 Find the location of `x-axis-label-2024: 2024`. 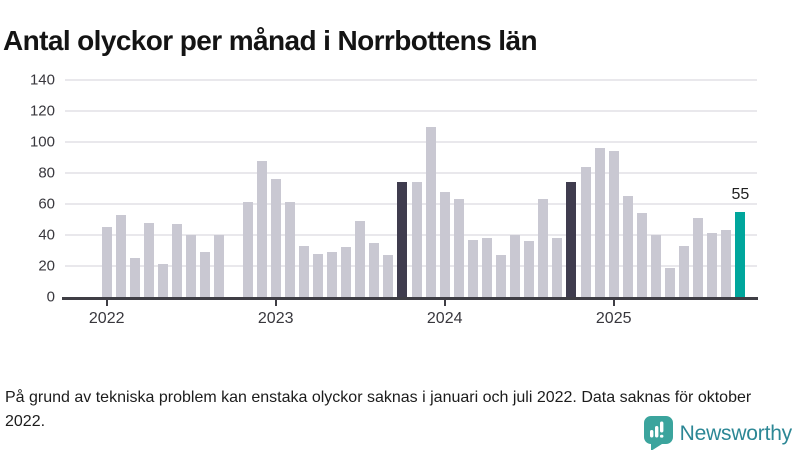

x-axis-label-2024: 2024 is located at coordinates (444, 318).